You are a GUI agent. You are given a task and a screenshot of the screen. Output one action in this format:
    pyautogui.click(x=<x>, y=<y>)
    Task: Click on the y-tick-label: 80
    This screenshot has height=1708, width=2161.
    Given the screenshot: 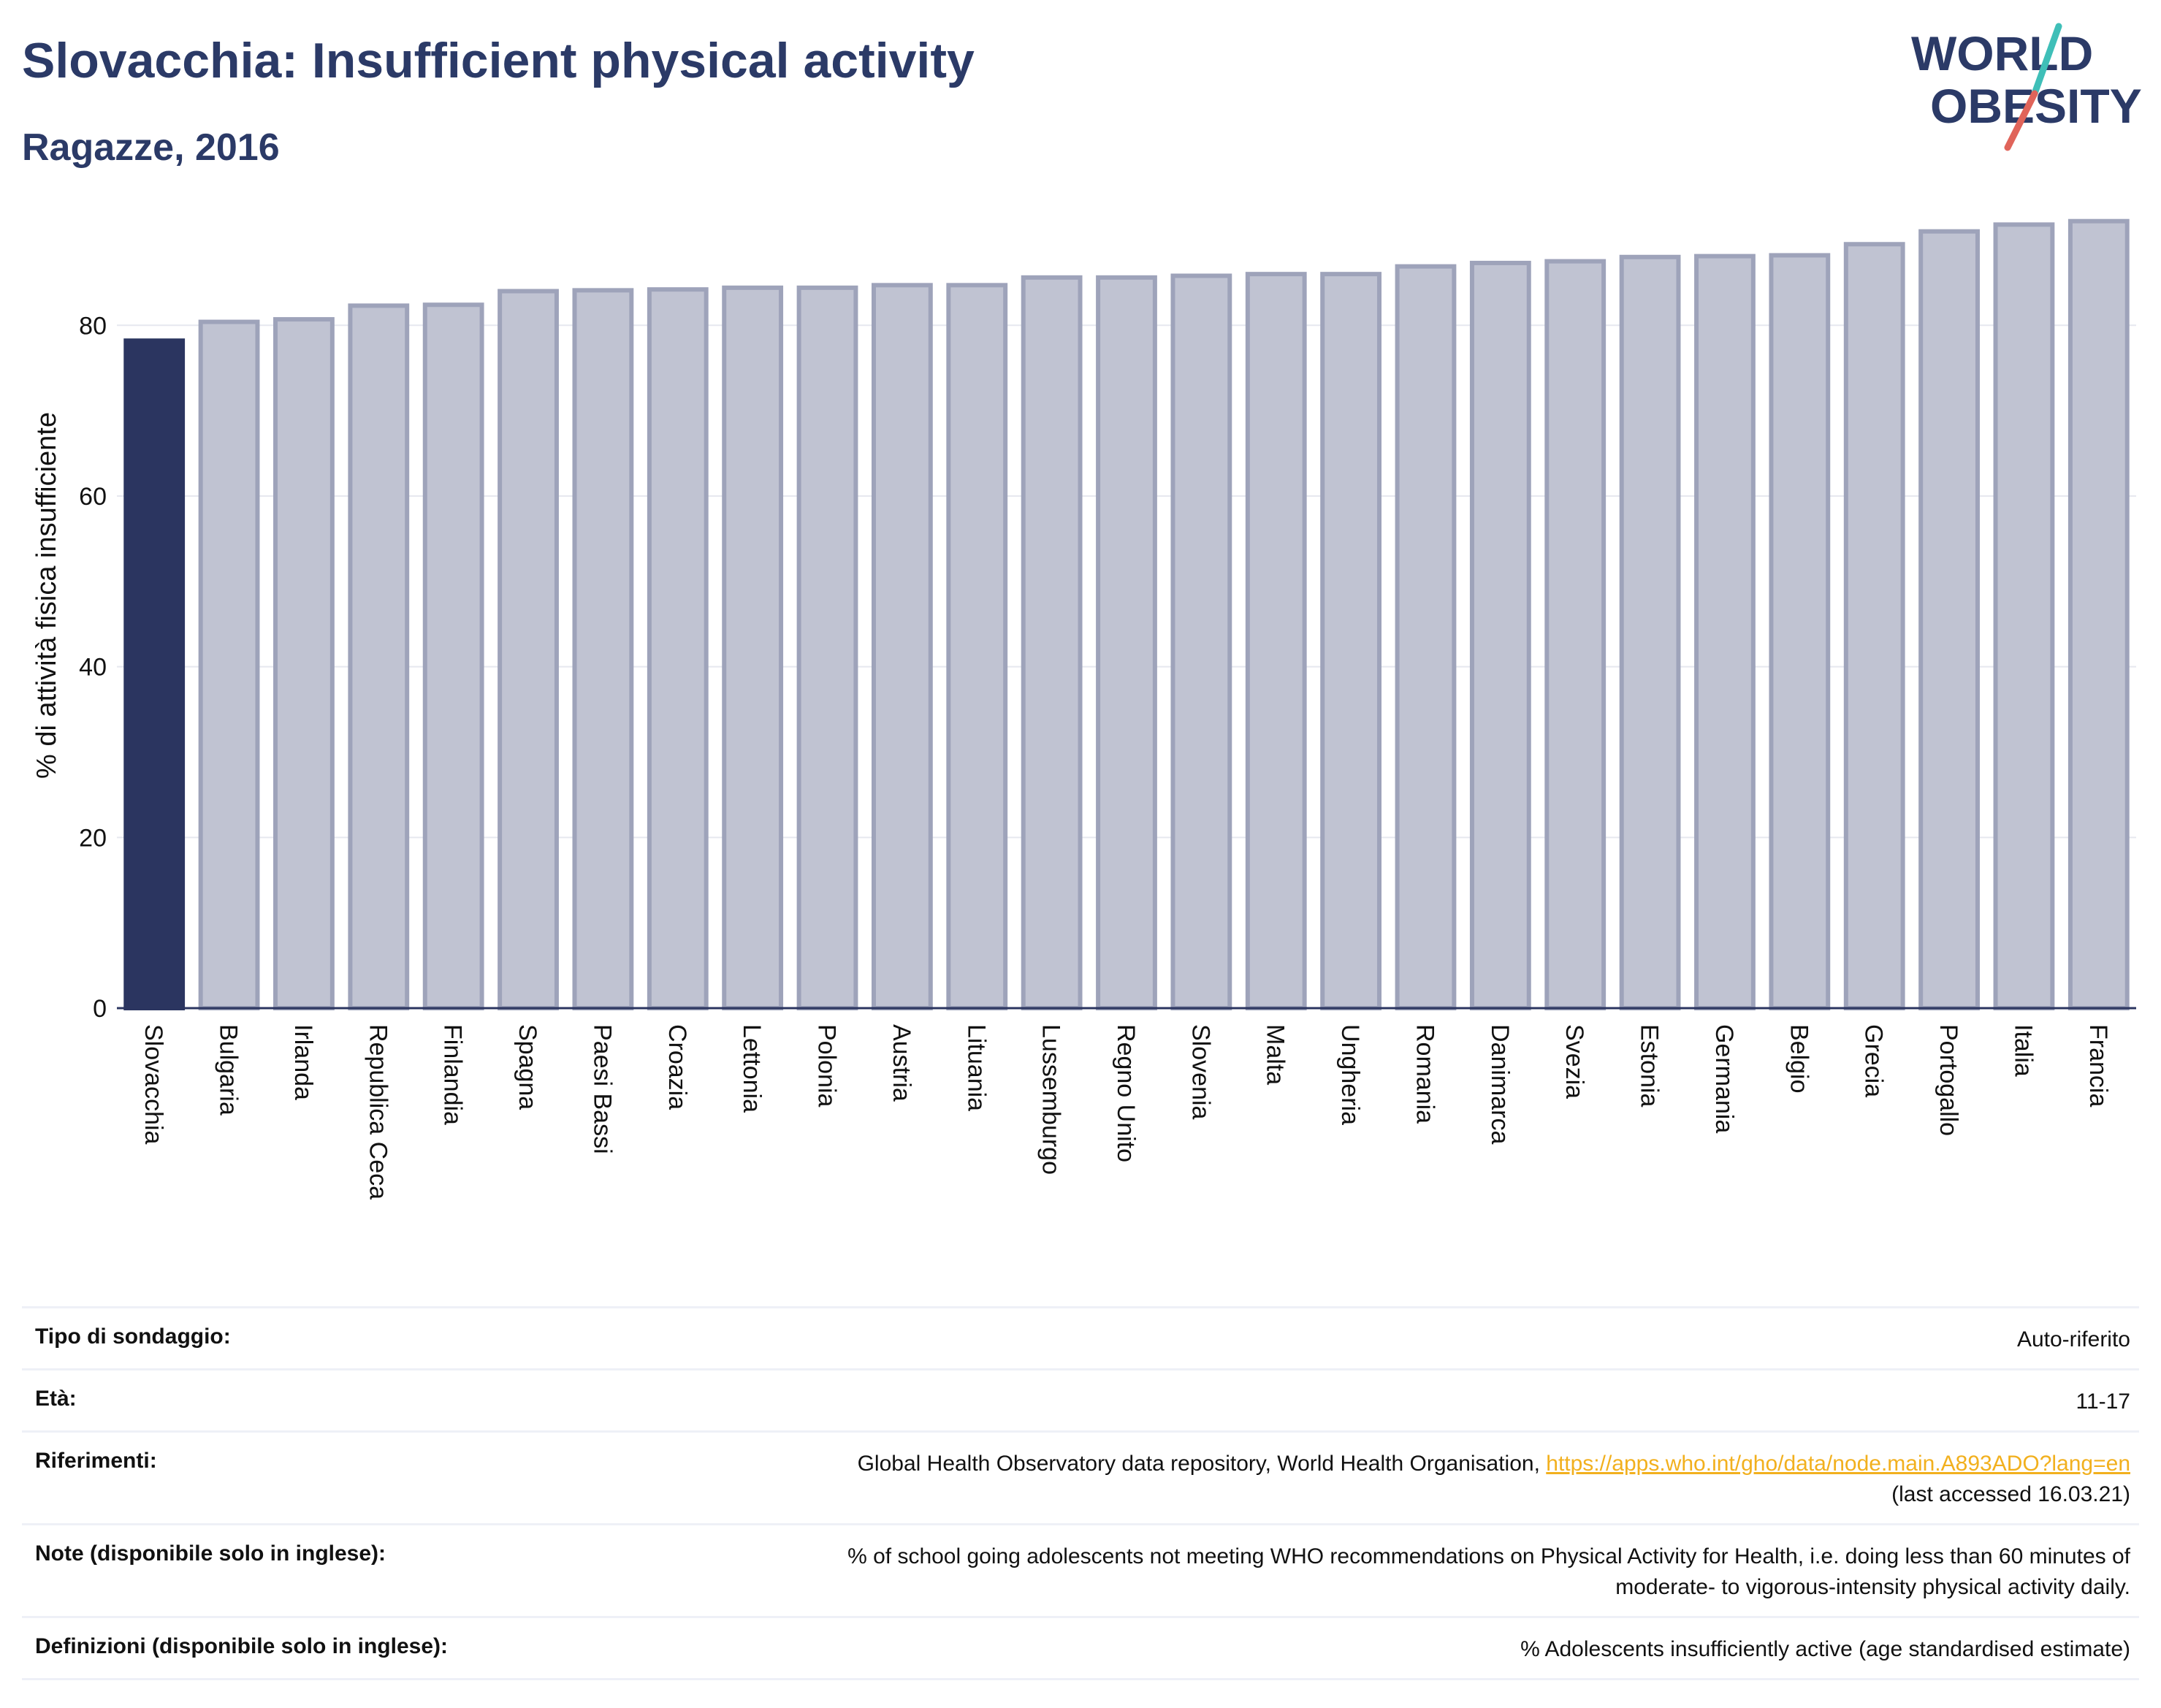 What is the action you would take?
    pyautogui.click(x=93, y=326)
    